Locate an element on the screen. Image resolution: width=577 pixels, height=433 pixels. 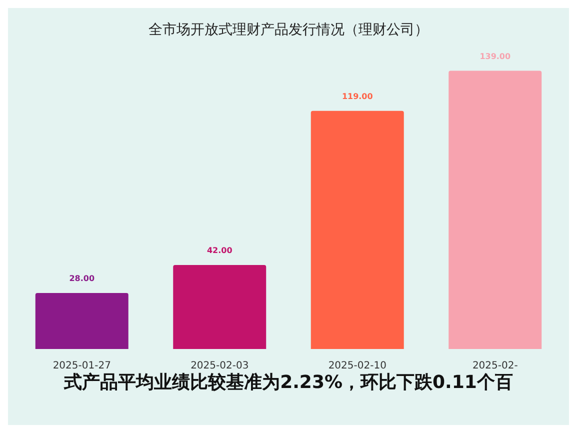
data-label: 28.00 is located at coordinates (82, 279).